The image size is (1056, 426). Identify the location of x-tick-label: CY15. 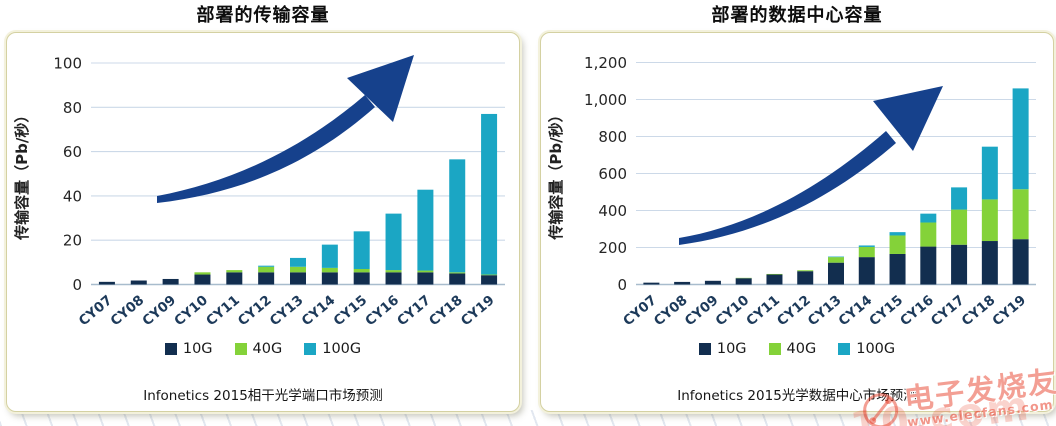
(350, 310).